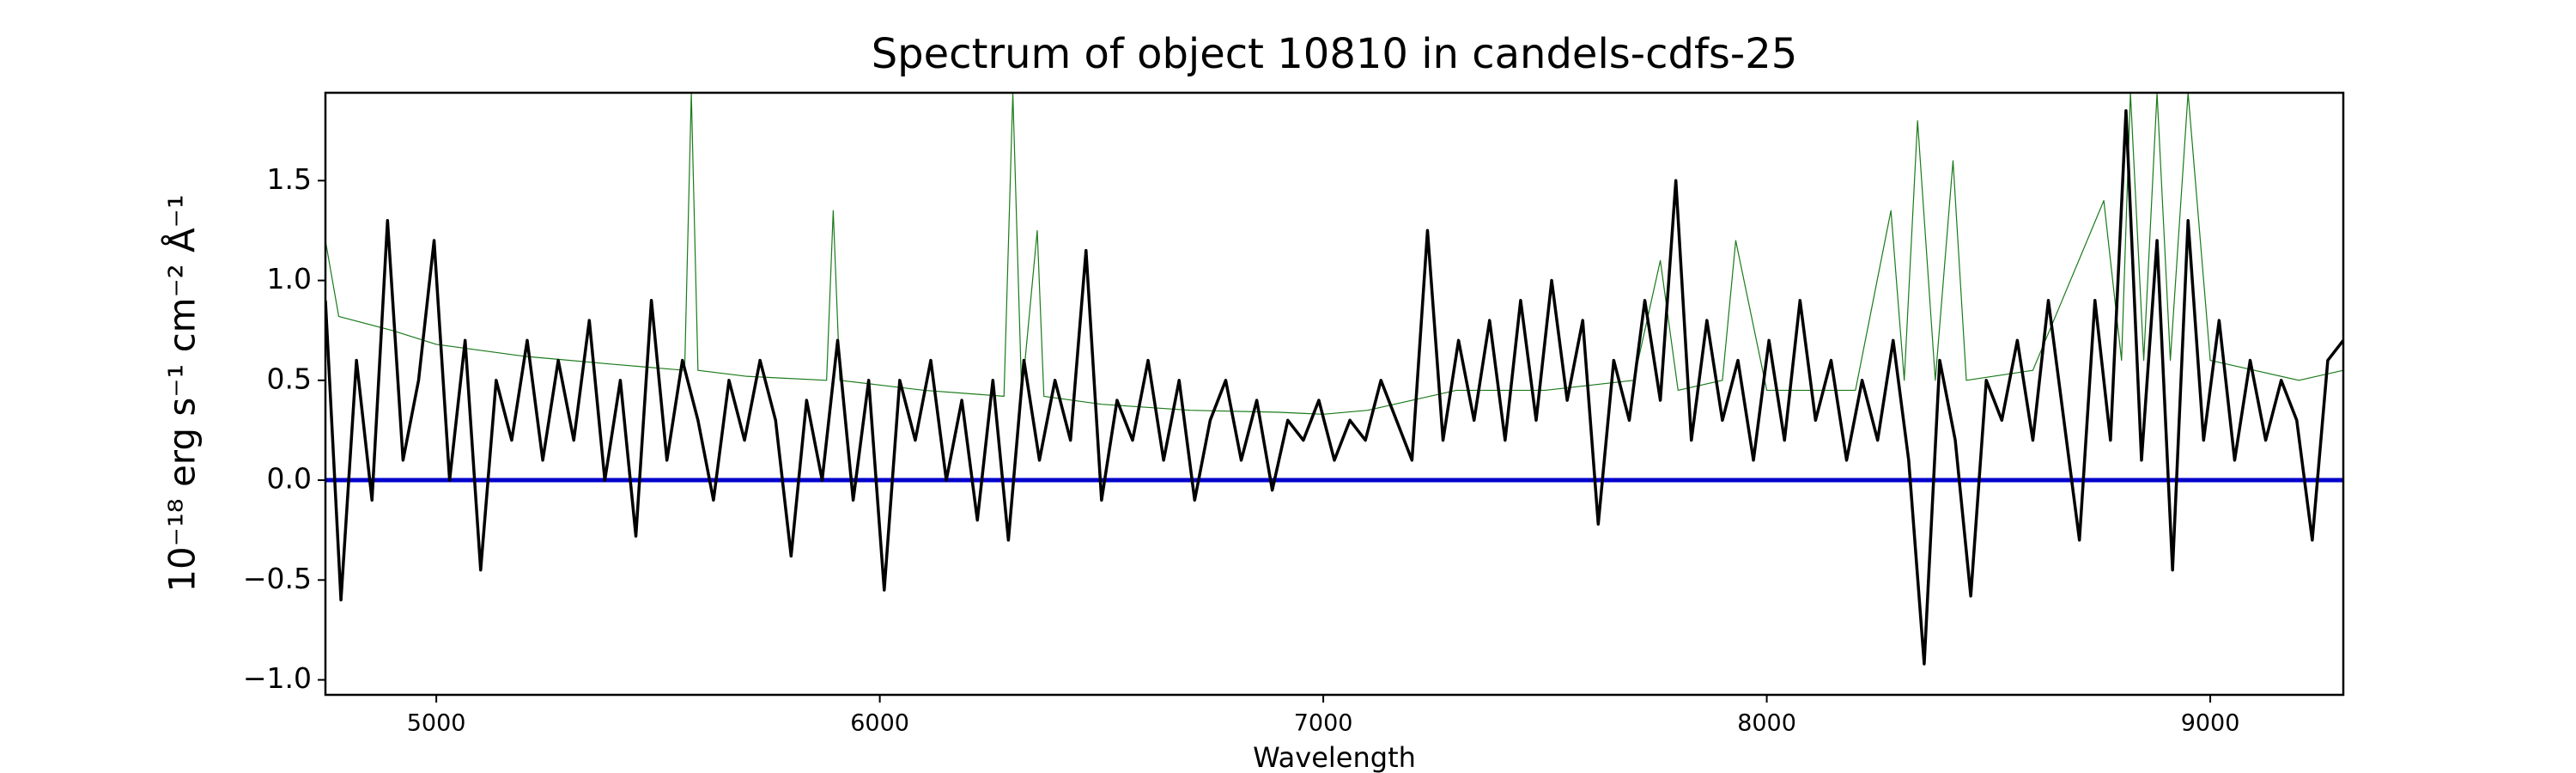  Describe the element at coordinates (436, 723) in the screenshot. I see `x-tick-label: 5000` at that location.